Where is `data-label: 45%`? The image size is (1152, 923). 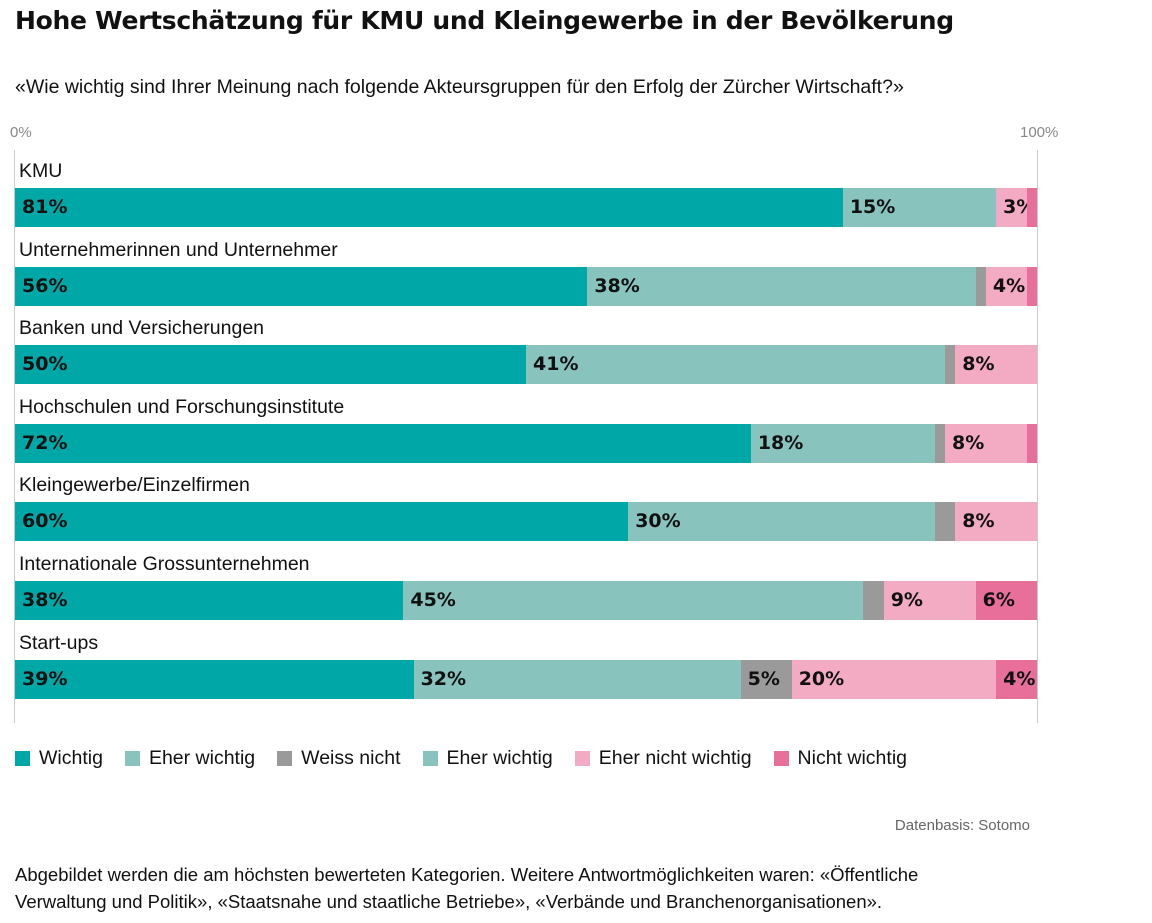
data-label: 45% is located at coordinates (433, 600).